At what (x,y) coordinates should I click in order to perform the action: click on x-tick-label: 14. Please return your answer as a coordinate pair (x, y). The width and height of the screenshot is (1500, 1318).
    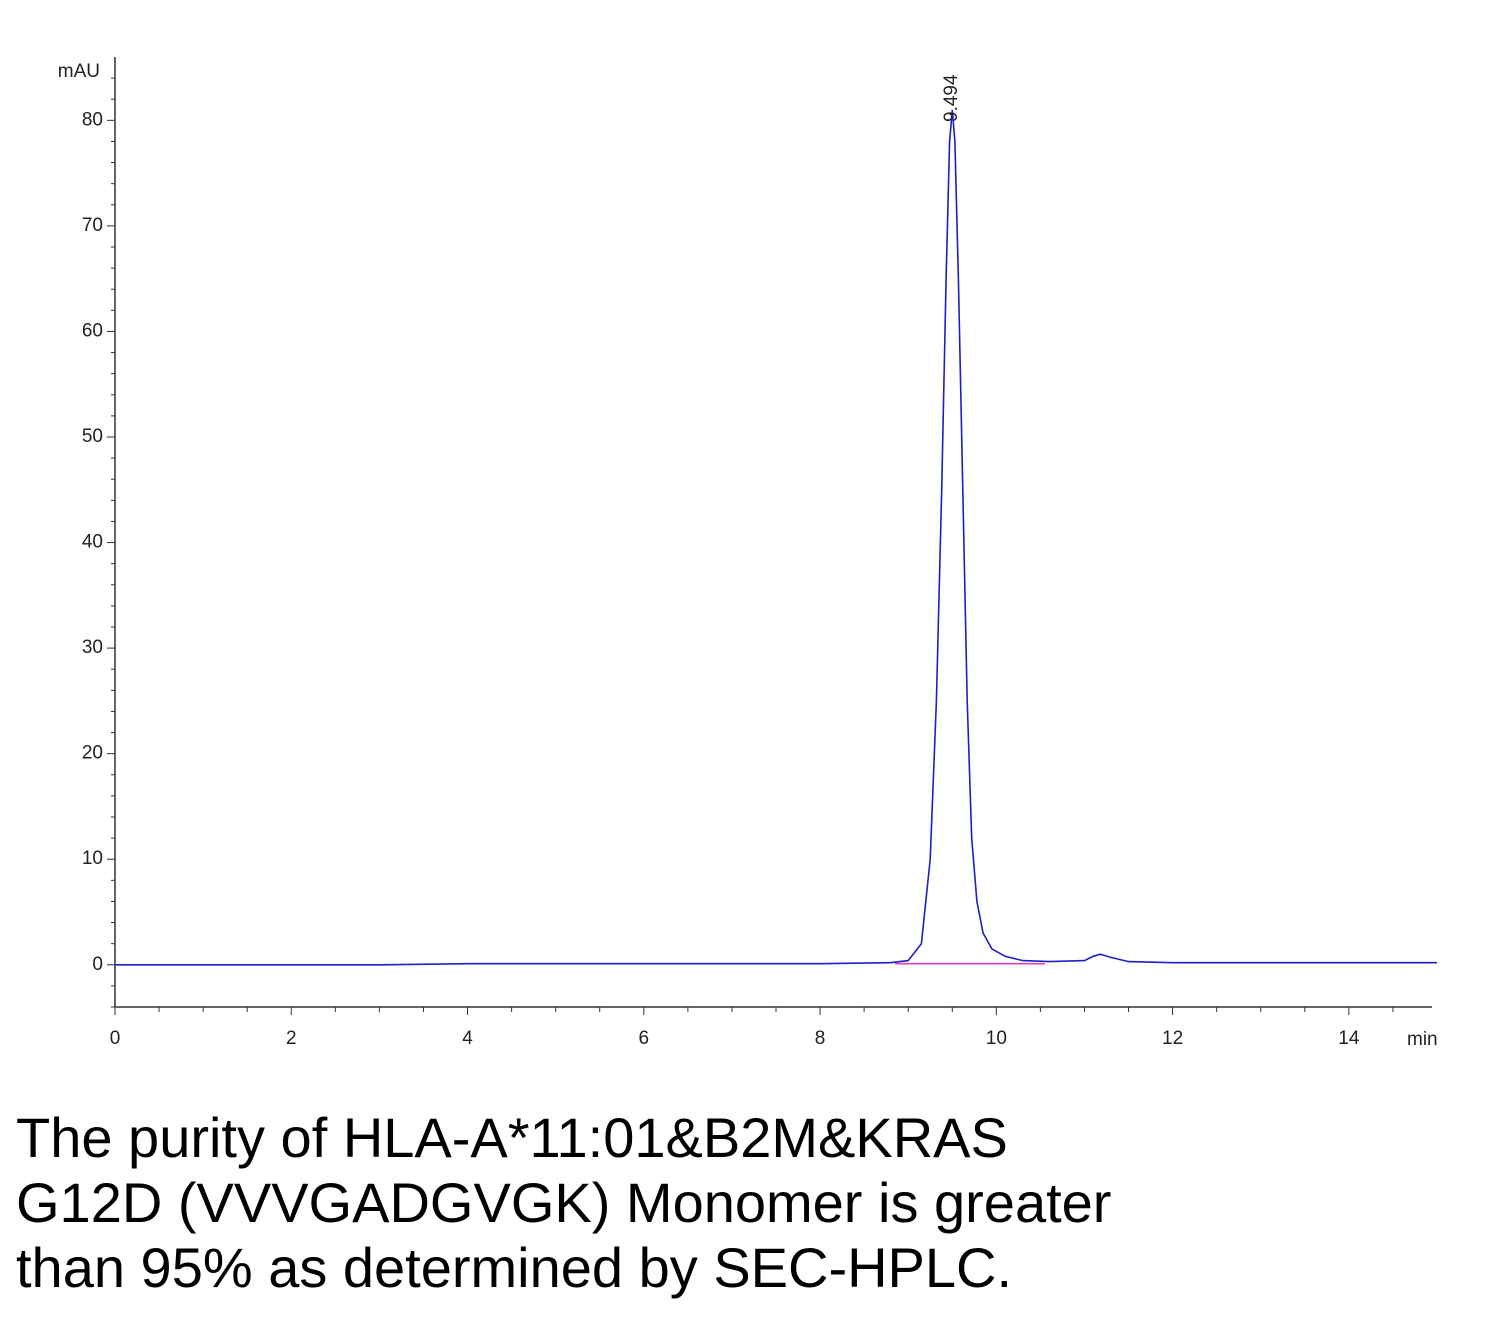
    Looking at the image, I should click on (1349, 1038).